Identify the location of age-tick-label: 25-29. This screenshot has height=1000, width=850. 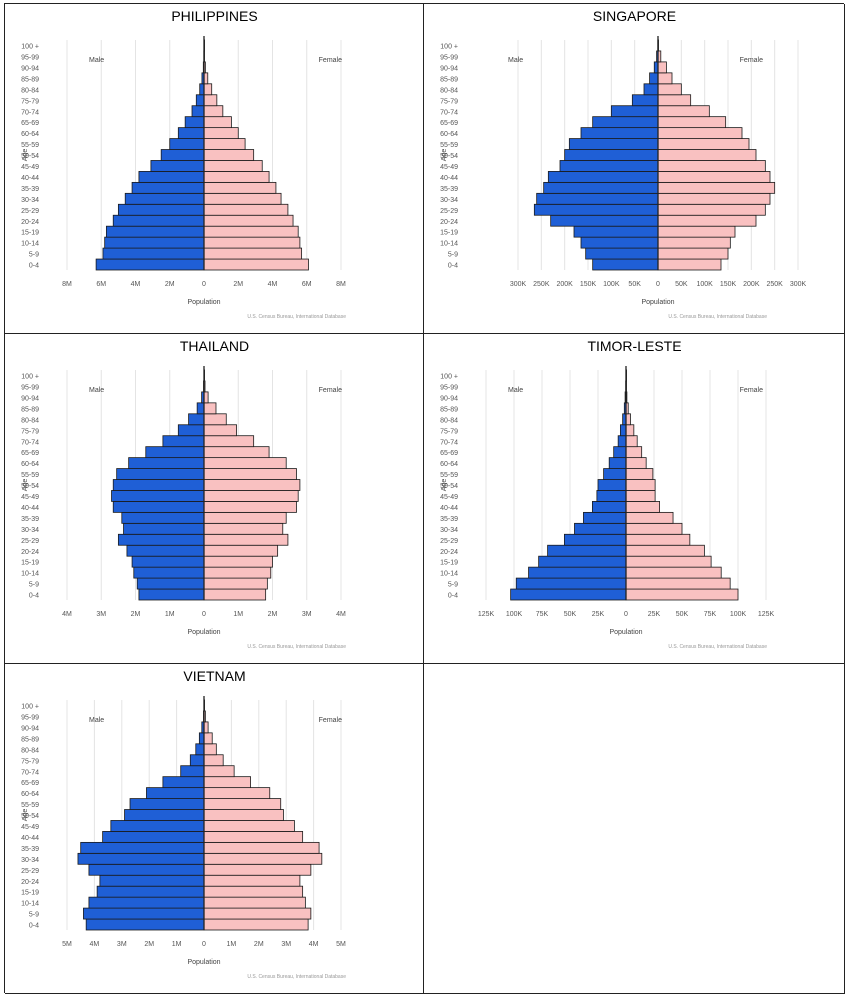
(449, 541).